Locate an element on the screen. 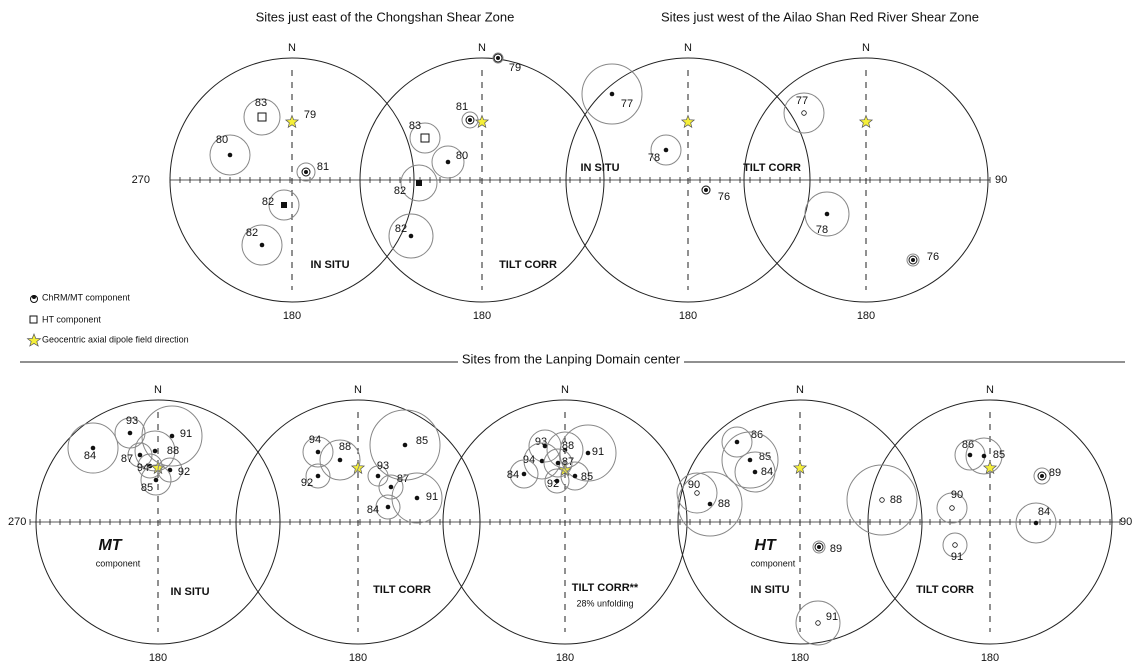 The height and width of the screenshot is (666, 1142). site-label: 78 is located at coordinates (822, 230).